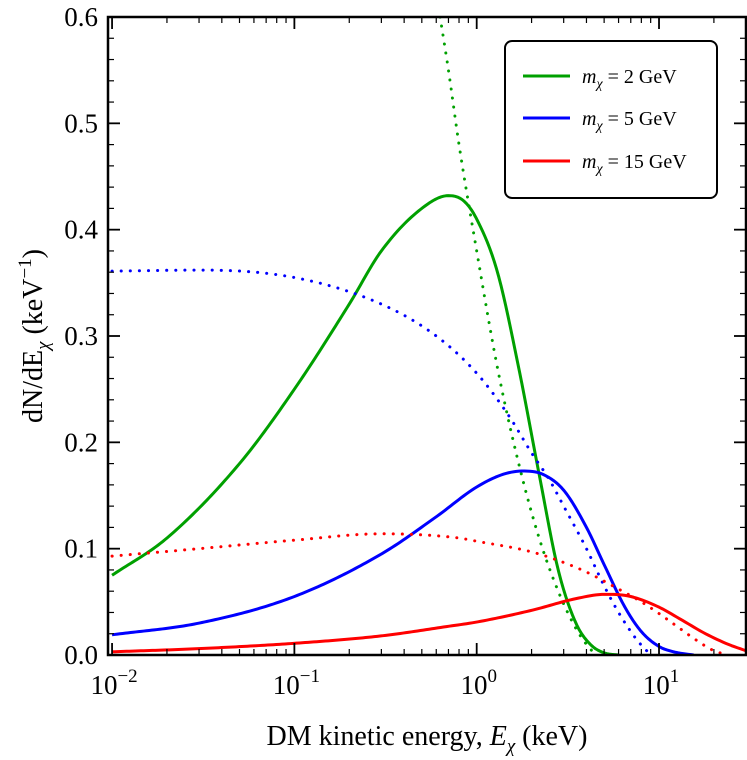 This screenshot has width=747, height=760. Describe the element at coordinates (427, 739) in the screenshot. I see `x-axis-label: DM kinetic energy, Eχ (keV)` at that location.